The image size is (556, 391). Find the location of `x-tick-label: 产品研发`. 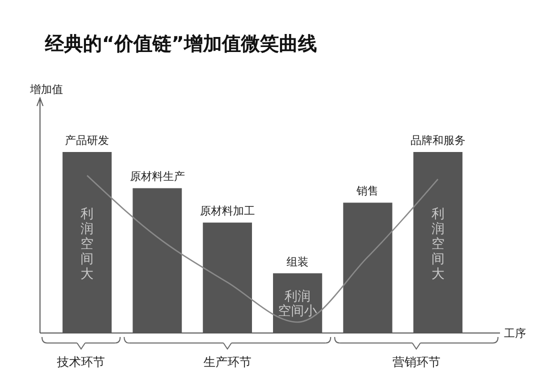

x-tick-label: 产品研发 is located at coordinates (87, 140).